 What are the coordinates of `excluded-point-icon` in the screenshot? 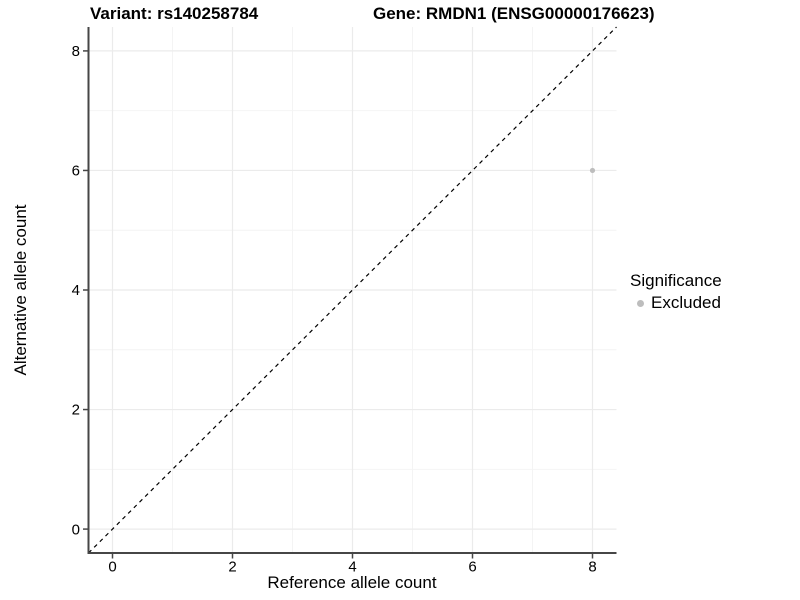 It's located at (640, 303).